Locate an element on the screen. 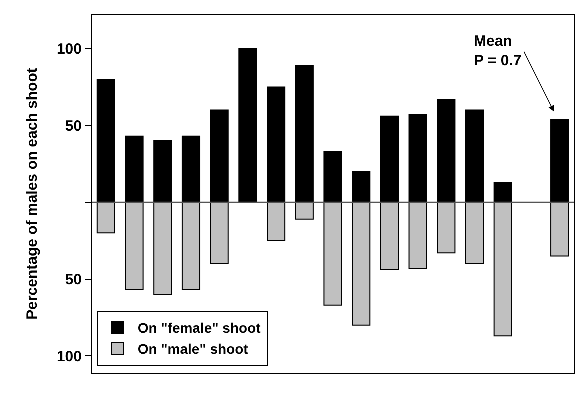 The height and width of the screenshot is (413, 576). legend-label: On "female" shoot is located at coordinates (200, 328).